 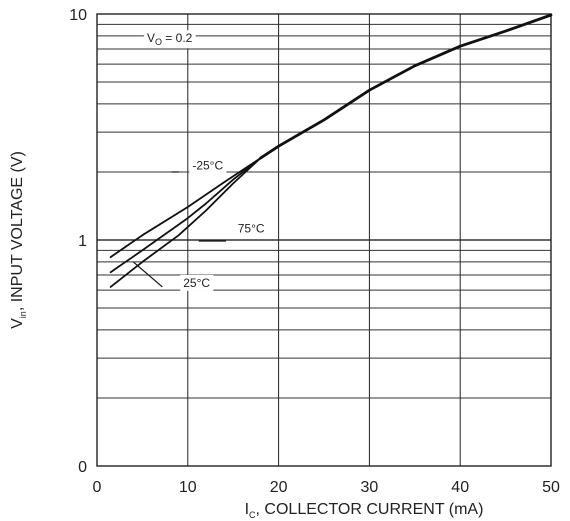 I want to click on x-tick-label: 30, so click(x=370, y=487).